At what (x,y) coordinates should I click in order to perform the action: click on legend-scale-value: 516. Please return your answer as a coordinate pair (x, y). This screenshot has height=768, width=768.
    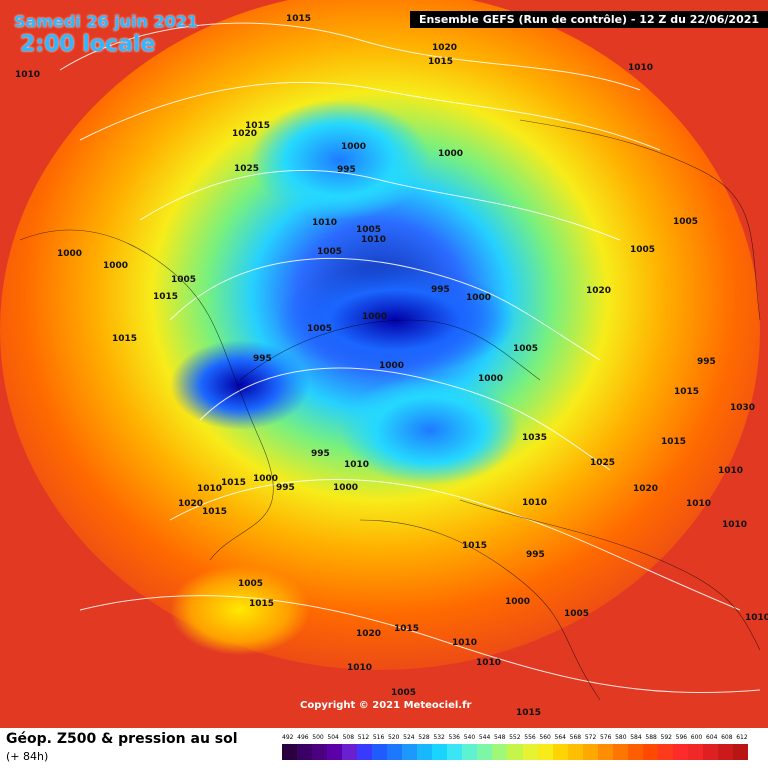
    Looking at the image, I should click on (378, 737).